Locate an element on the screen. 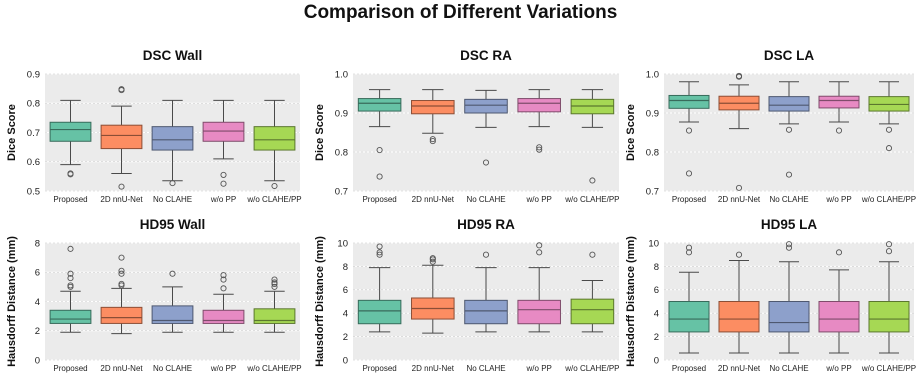 Image resolution: width=921 pixels, height=379 pixels. y-tick-label: 6 is located at coordinates (345, 290).